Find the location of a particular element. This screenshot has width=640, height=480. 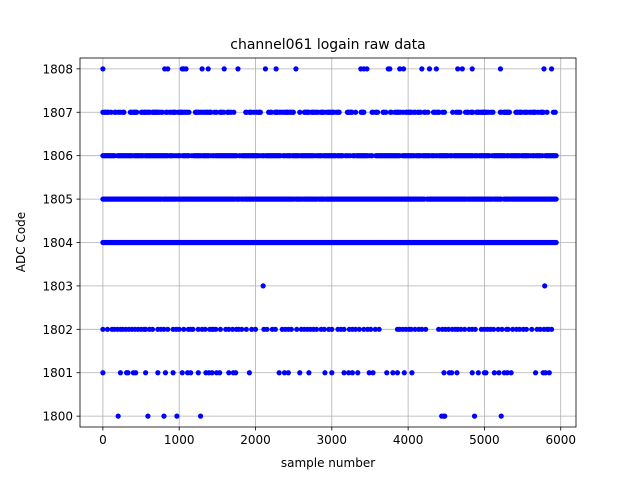

x-tick-label: 2000 is located at coordinates (255, 440).